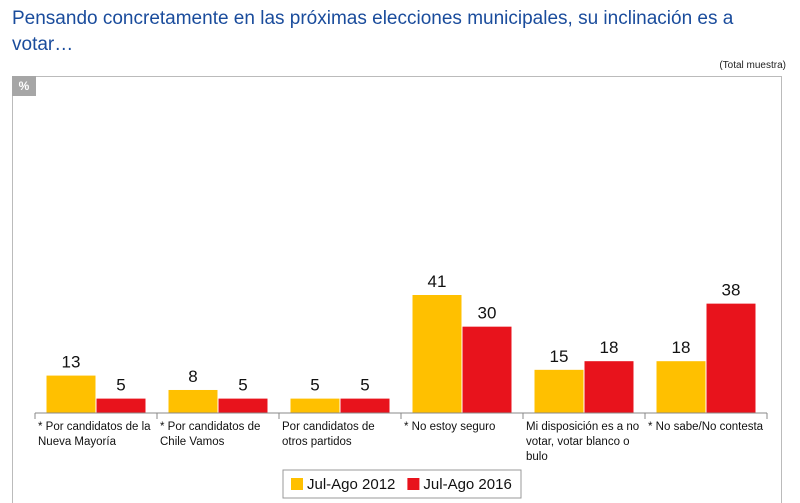 This screenshot has height=503, width=800. I want to click on unit-label: %, so click(24, 86).